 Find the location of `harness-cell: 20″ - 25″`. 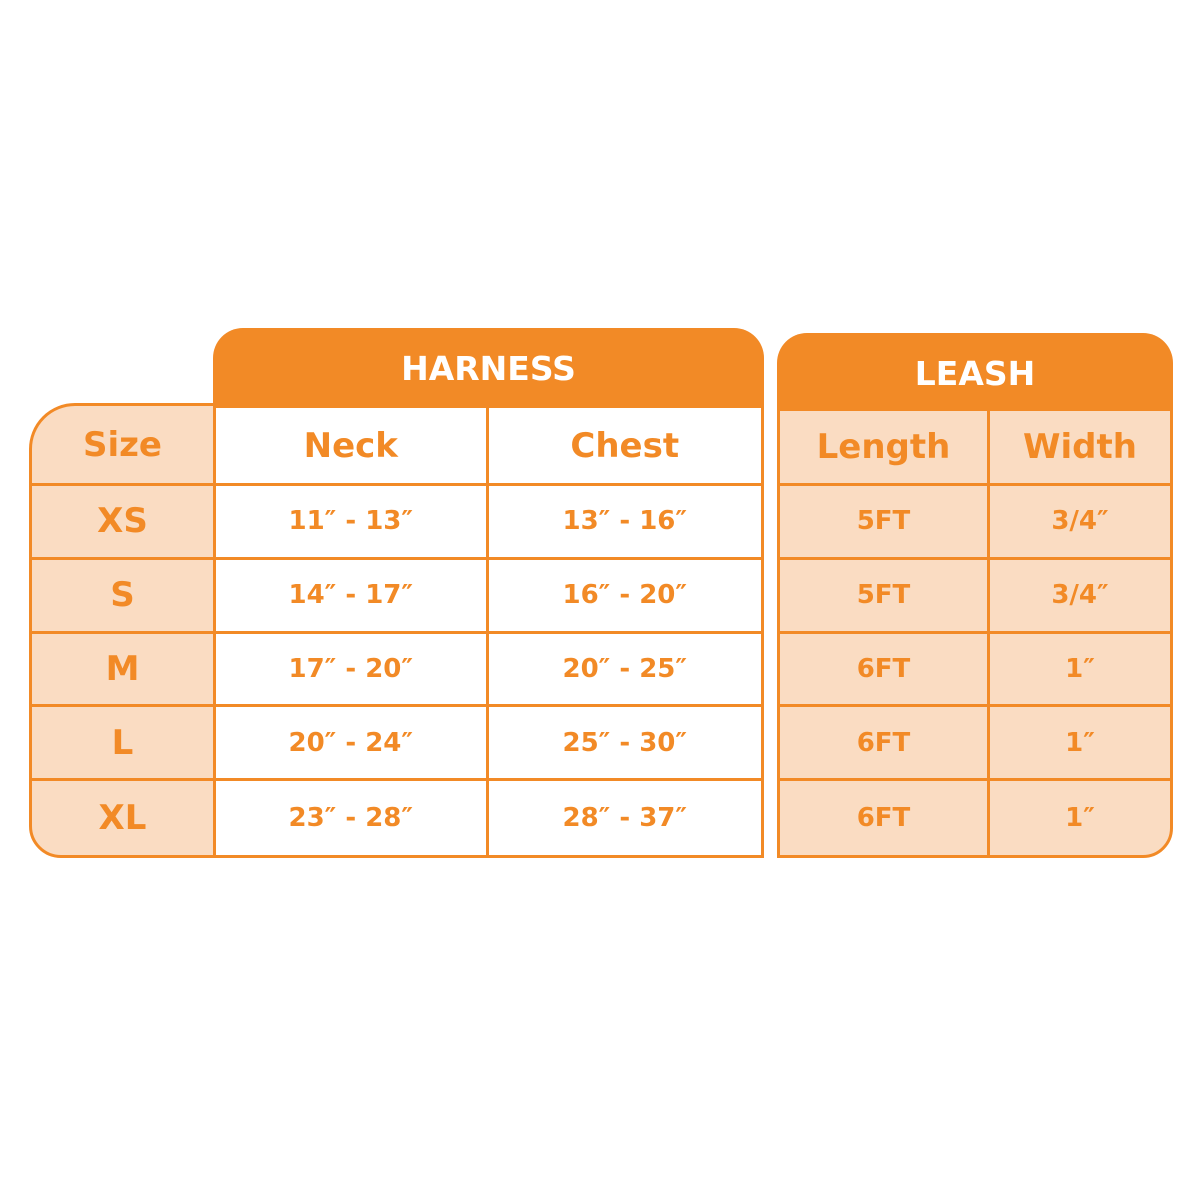

harness-cell: 20″ - 25″ is located at coordinates (624, 671).